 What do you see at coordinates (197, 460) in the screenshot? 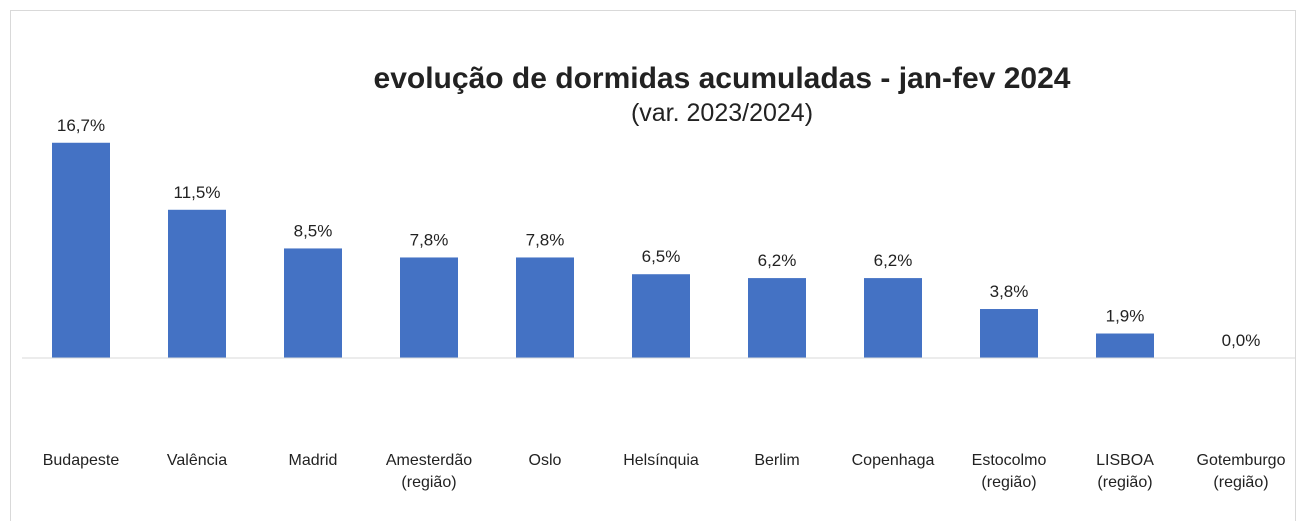
I see `x-tick-label: Valência` at bounding box center [197, 460].